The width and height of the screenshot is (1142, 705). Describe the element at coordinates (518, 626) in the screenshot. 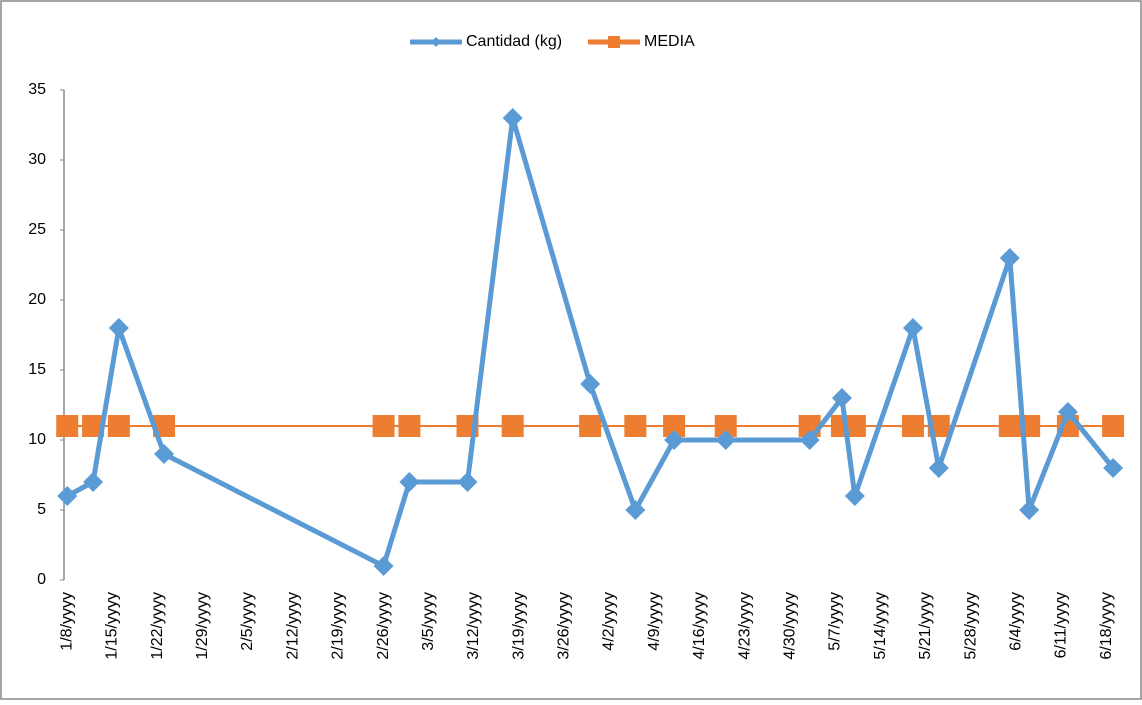

I see `x-tick-label: 3/19/yyyy` at that location.